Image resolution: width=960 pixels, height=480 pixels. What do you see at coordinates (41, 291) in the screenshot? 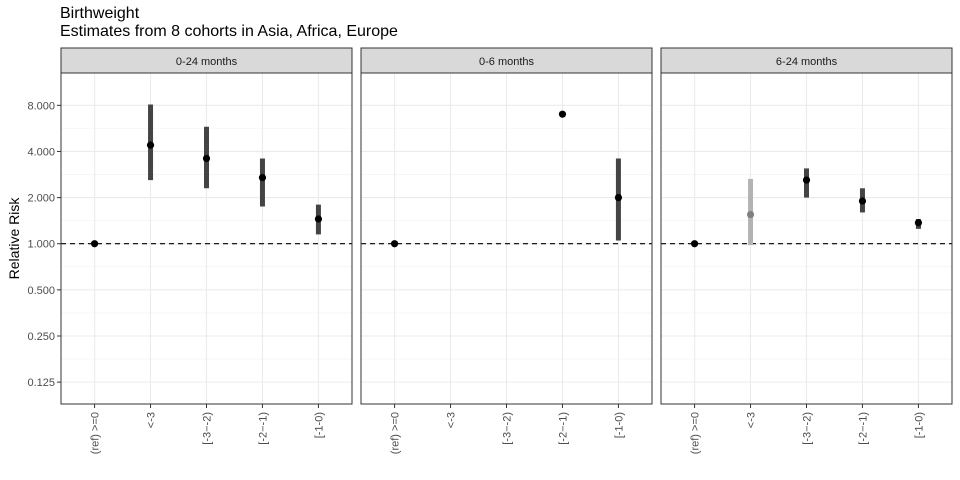
I see `y-tick-label: 0.500` at bounding box center [41, 291].